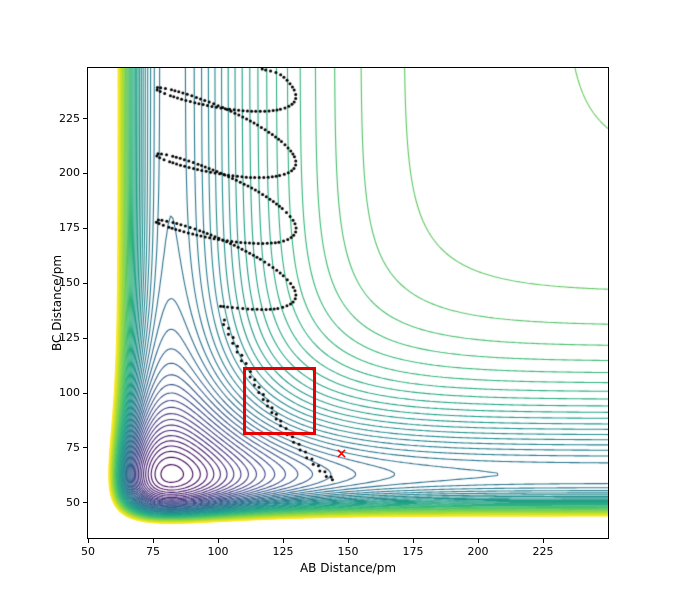 The width and height of the screenshot is (678, 599). Describe the element at coordinates (348, 568) in the screenshot. I see `x-axis-label: AB Distance/pm` at that location.